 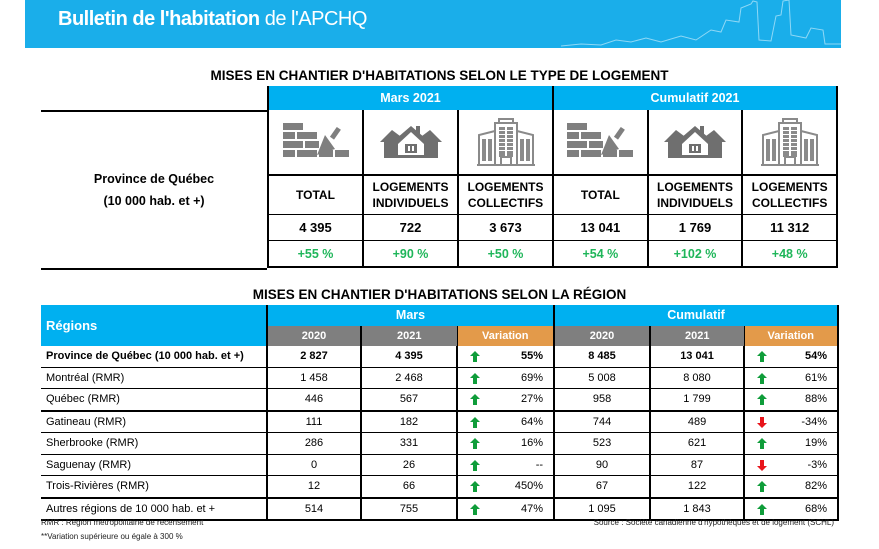 What do you see at coordinates (154, 201) in the screenshot?
I see `province-label-line2: (10 000 hab. et +)` at bounding box center [154, 201].